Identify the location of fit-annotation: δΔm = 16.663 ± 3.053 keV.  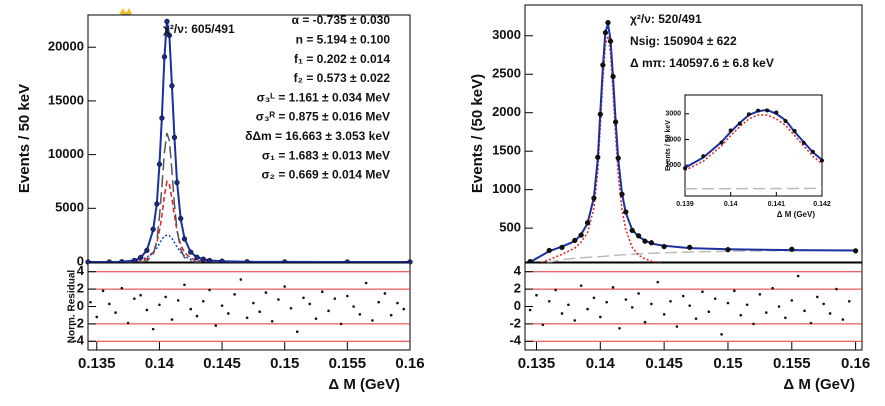
(317, 136).